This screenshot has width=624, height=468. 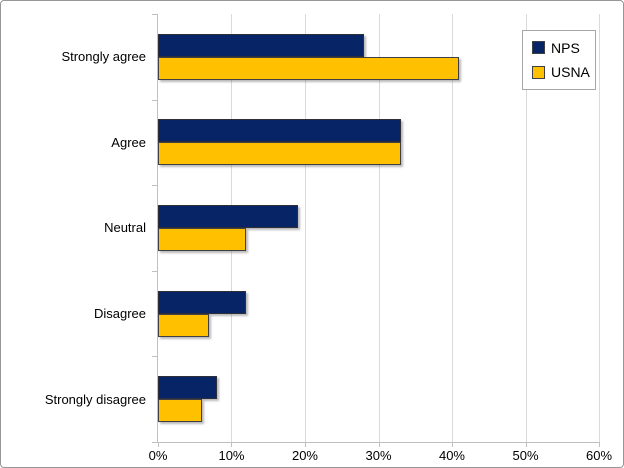 I want to click on x-axis-label: 60%, so click(x=599, y=455).